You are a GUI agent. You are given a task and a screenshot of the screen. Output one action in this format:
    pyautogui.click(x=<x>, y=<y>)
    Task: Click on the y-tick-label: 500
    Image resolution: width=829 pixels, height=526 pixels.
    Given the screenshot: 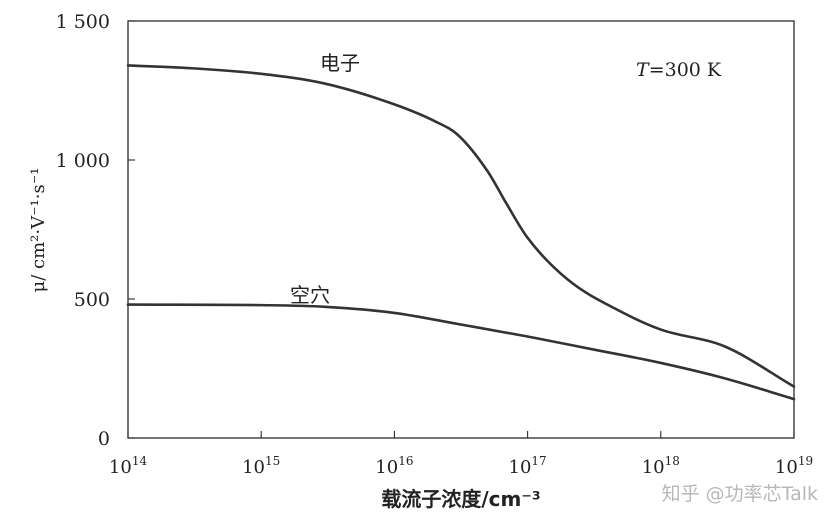 What is the action you would take?
    pyautogui.click(x=92, y=300)
    